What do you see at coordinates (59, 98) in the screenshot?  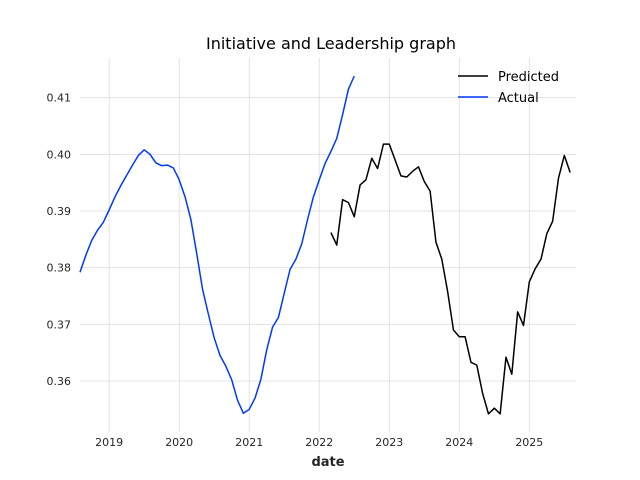 I see `y-tick-label: 0.41` at bounding box center [59, 98].